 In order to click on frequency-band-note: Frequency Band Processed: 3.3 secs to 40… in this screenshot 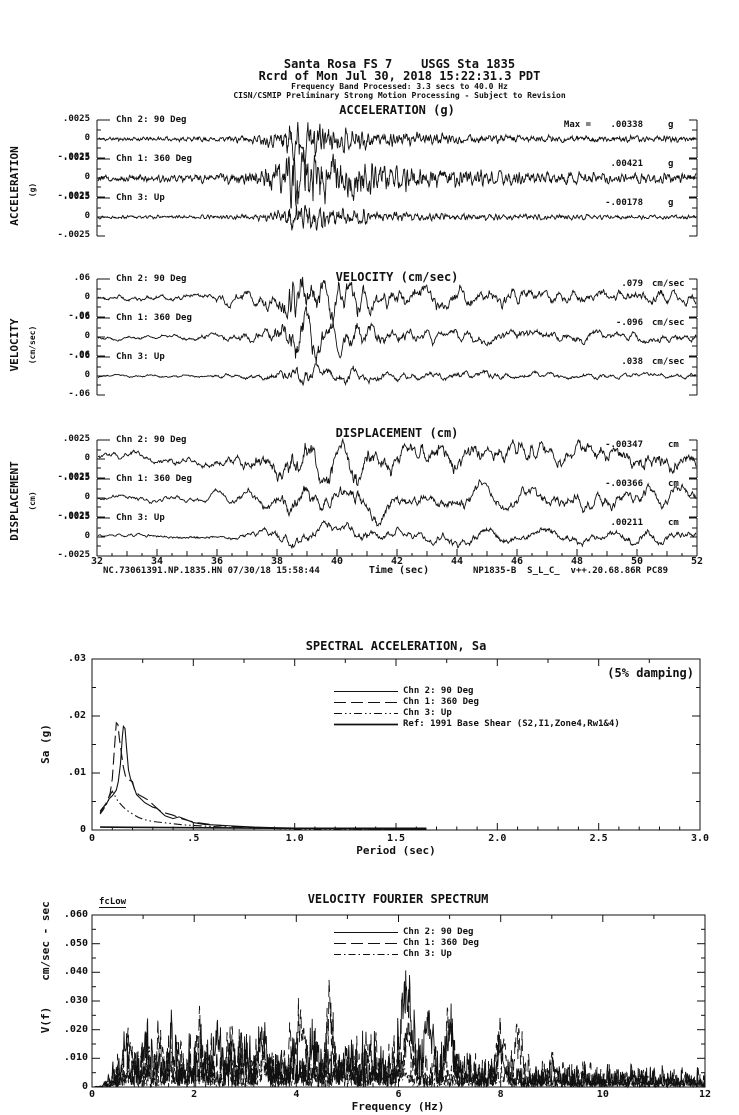, I will do `click(399, 86)`.